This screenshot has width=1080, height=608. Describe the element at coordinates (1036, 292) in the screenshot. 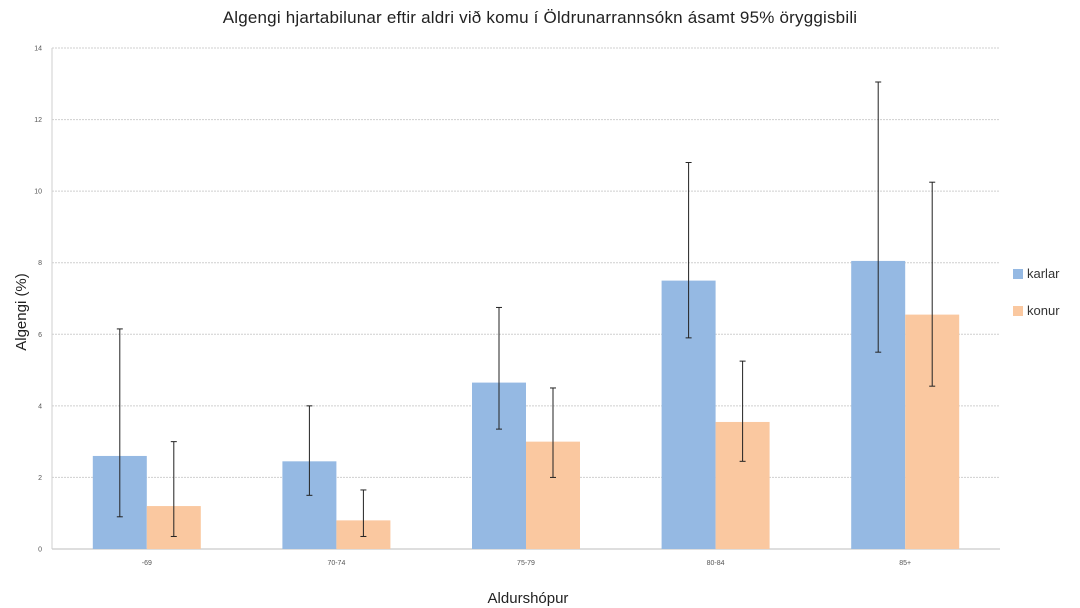

I see `legend: karlar konur` at that location.